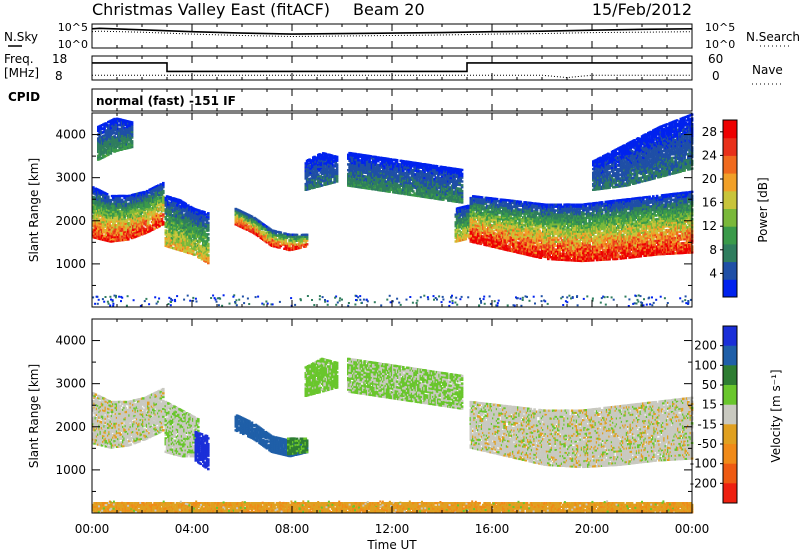 The image size is (800, 554). Describe the element at coordinates (707, 424) in the screenshot. I see `velocity-colorbar-tick-4: -15` at that location.